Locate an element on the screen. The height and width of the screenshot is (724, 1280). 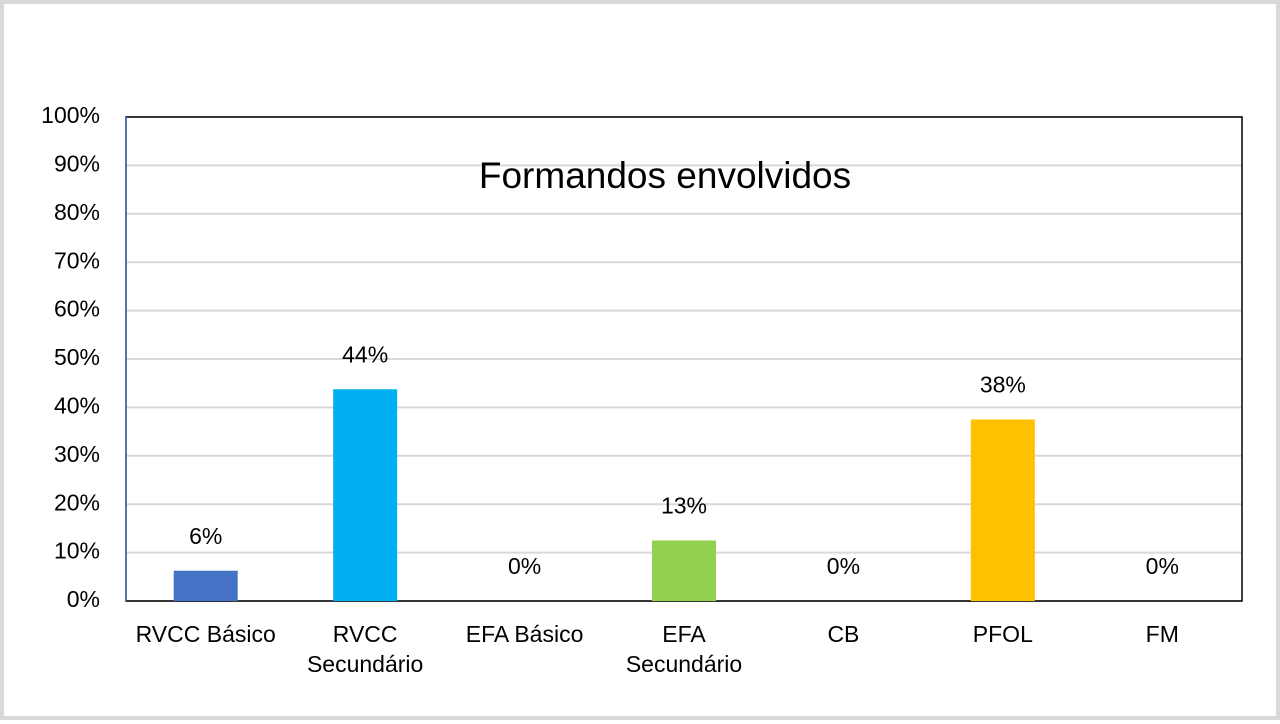
y-tick-label: 100% is located at coordinates (70, 115).